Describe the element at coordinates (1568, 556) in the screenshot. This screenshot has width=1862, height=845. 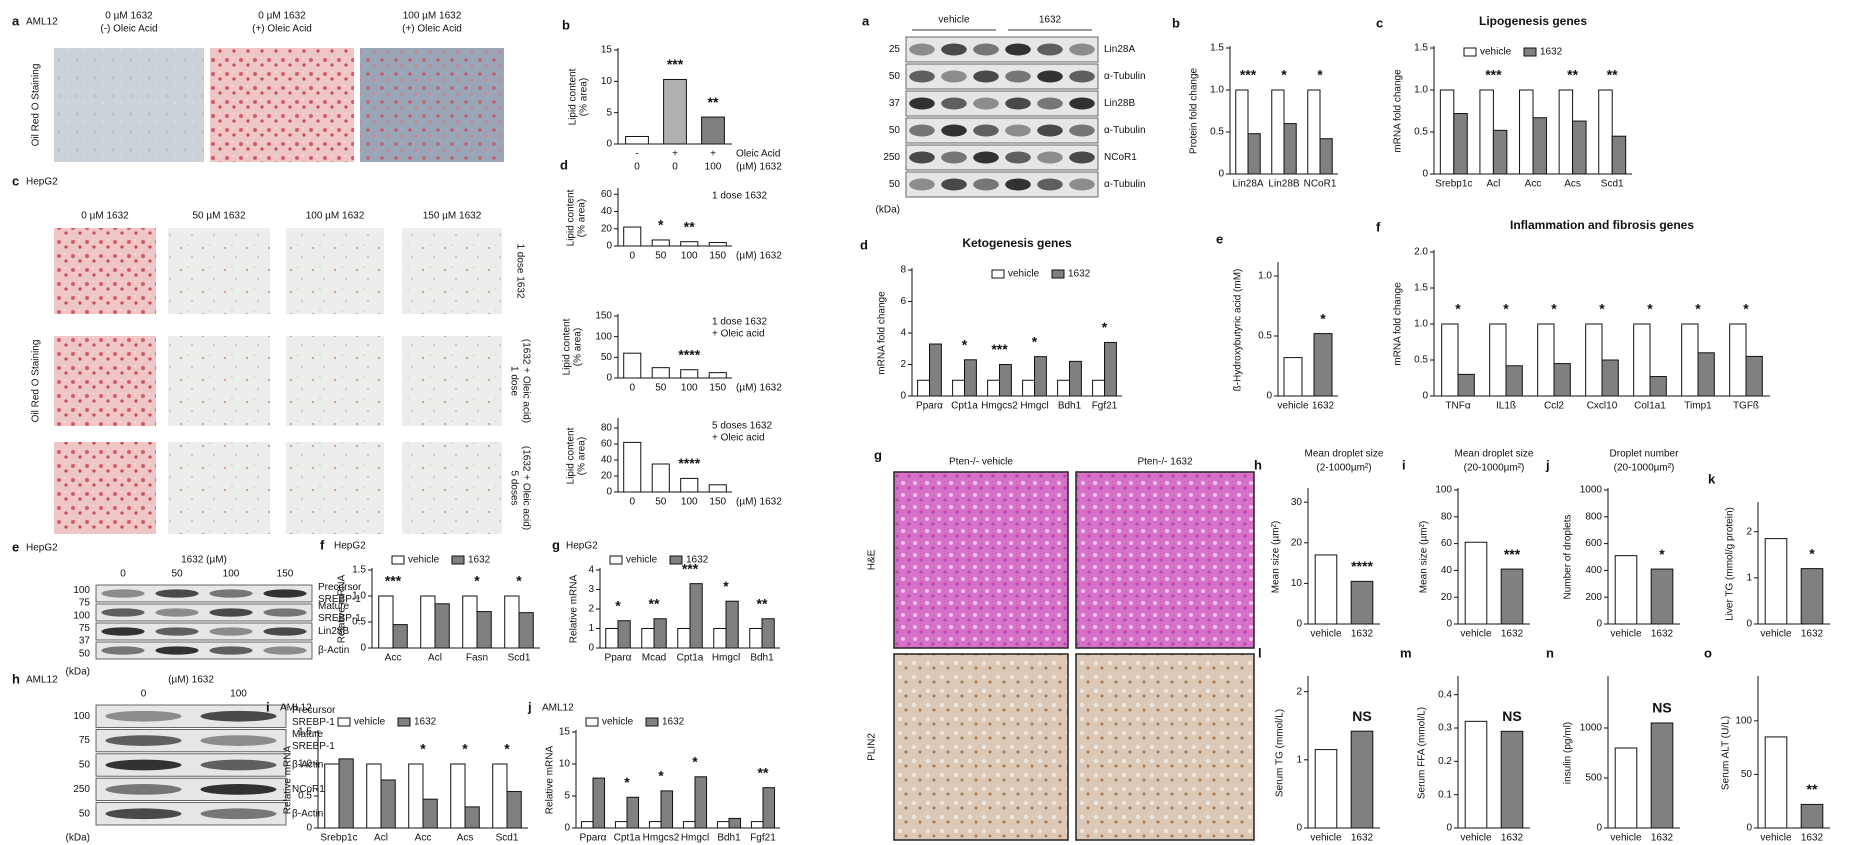
I see `y-label: Number of droplets` at that location.